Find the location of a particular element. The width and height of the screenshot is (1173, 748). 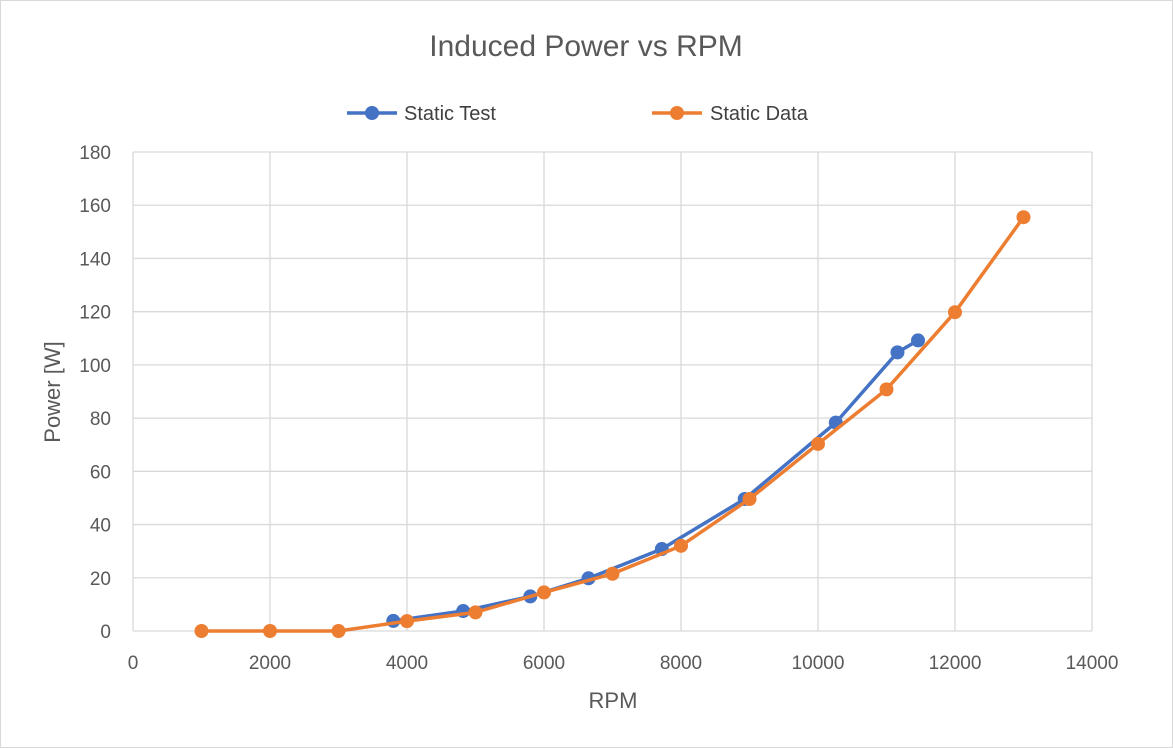

y-tick-label: 120 is located at coordinates (95, 313).